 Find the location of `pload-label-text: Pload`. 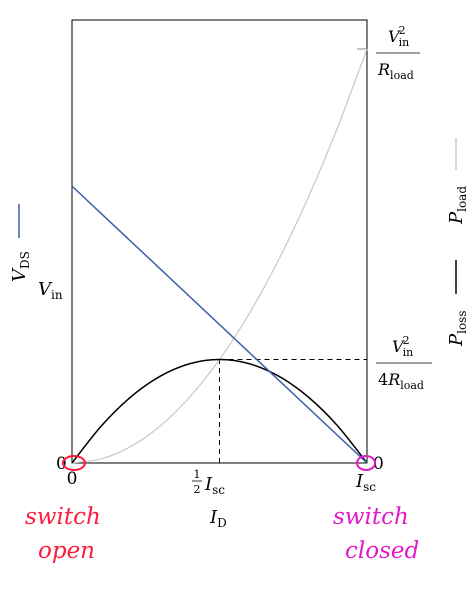

pload-label-text: Pload is located at coordinates (457, 205).